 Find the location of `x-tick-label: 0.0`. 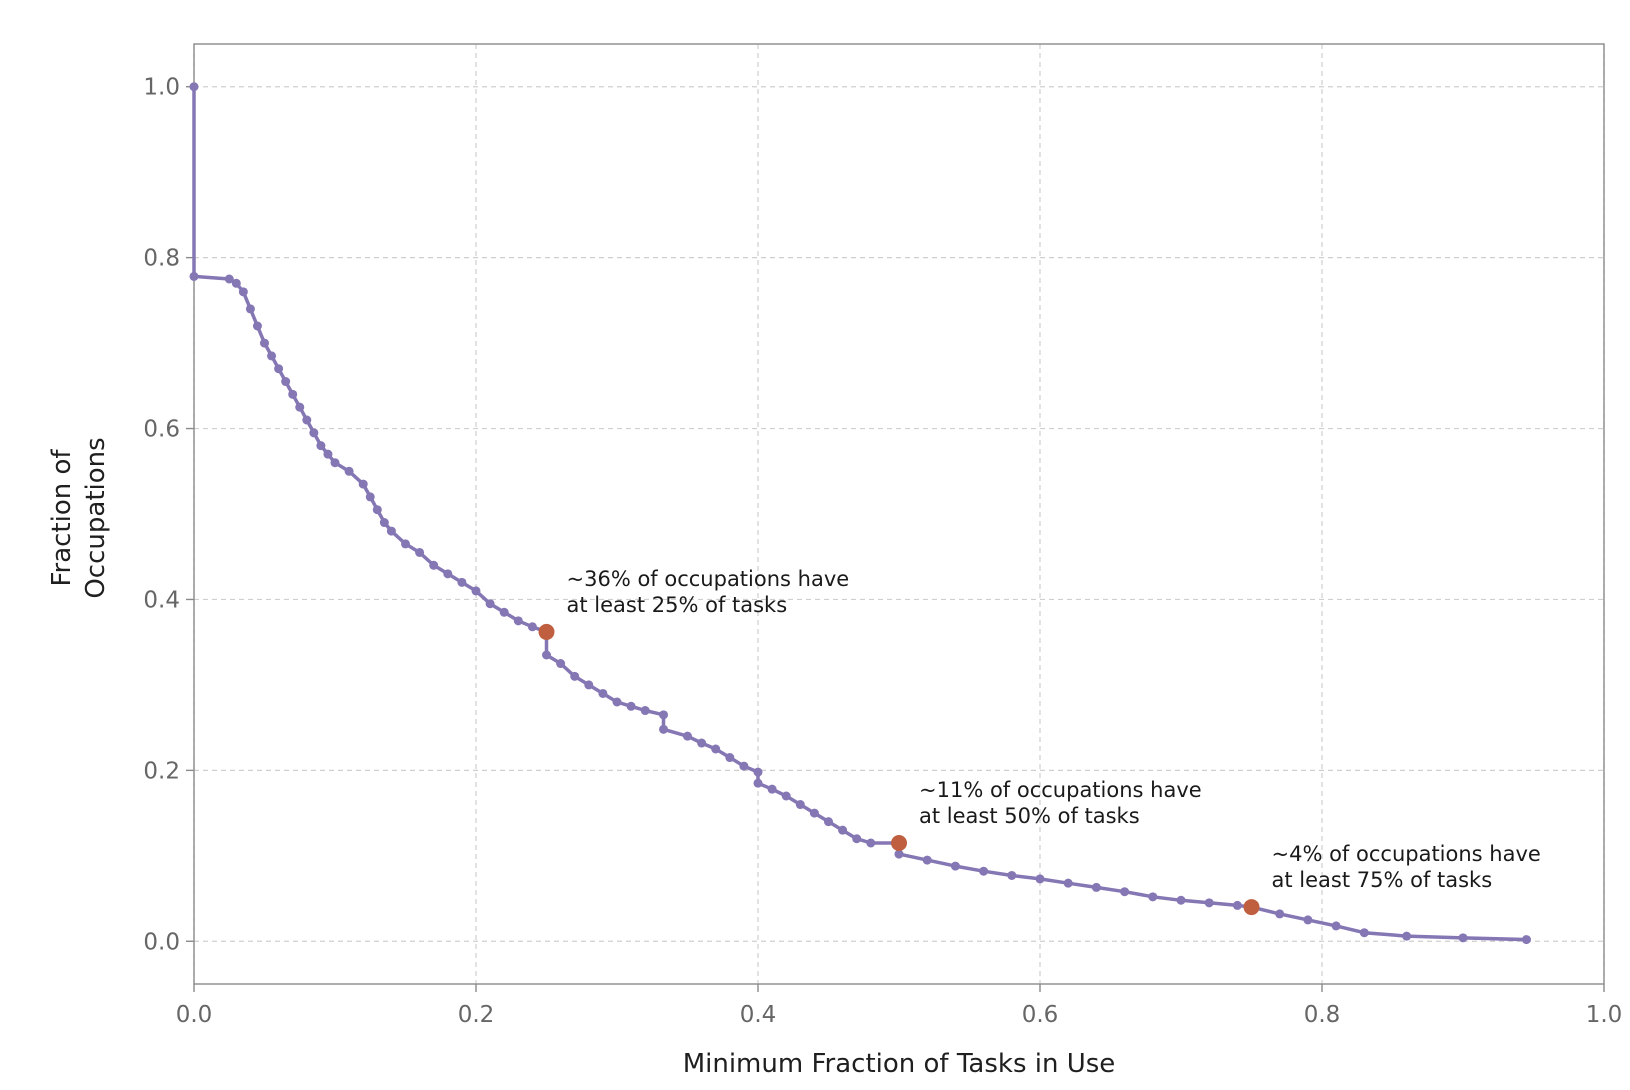

x-tick-label: 0.0 is located at coordinates (194, 1015).